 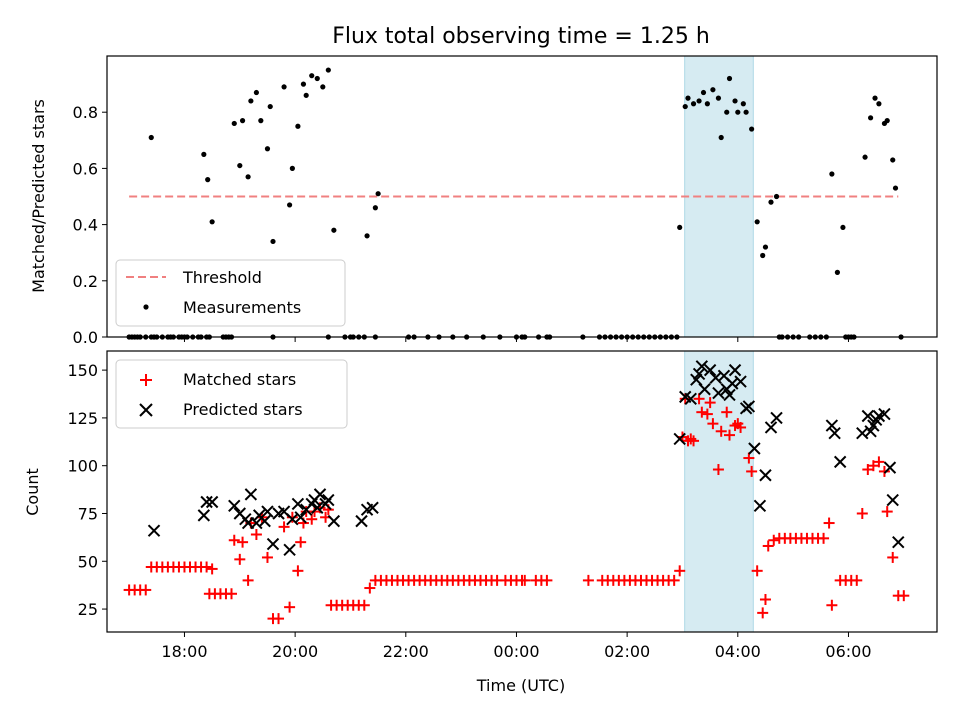 What do you see at coordinates (82, 418) in the screenshot?
I see `bottom-y-tick-label: 125` at bounding box center [82, 418].